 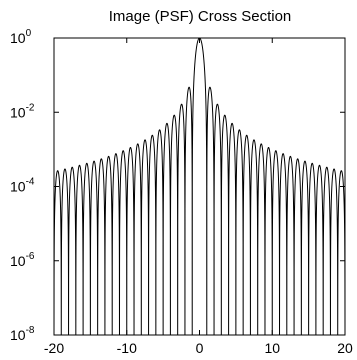 What do you see at coordinates (22, 260) in the screenshot?
I see `y-tick-label: 10⁻⁶` at bounding box center [22, 260].